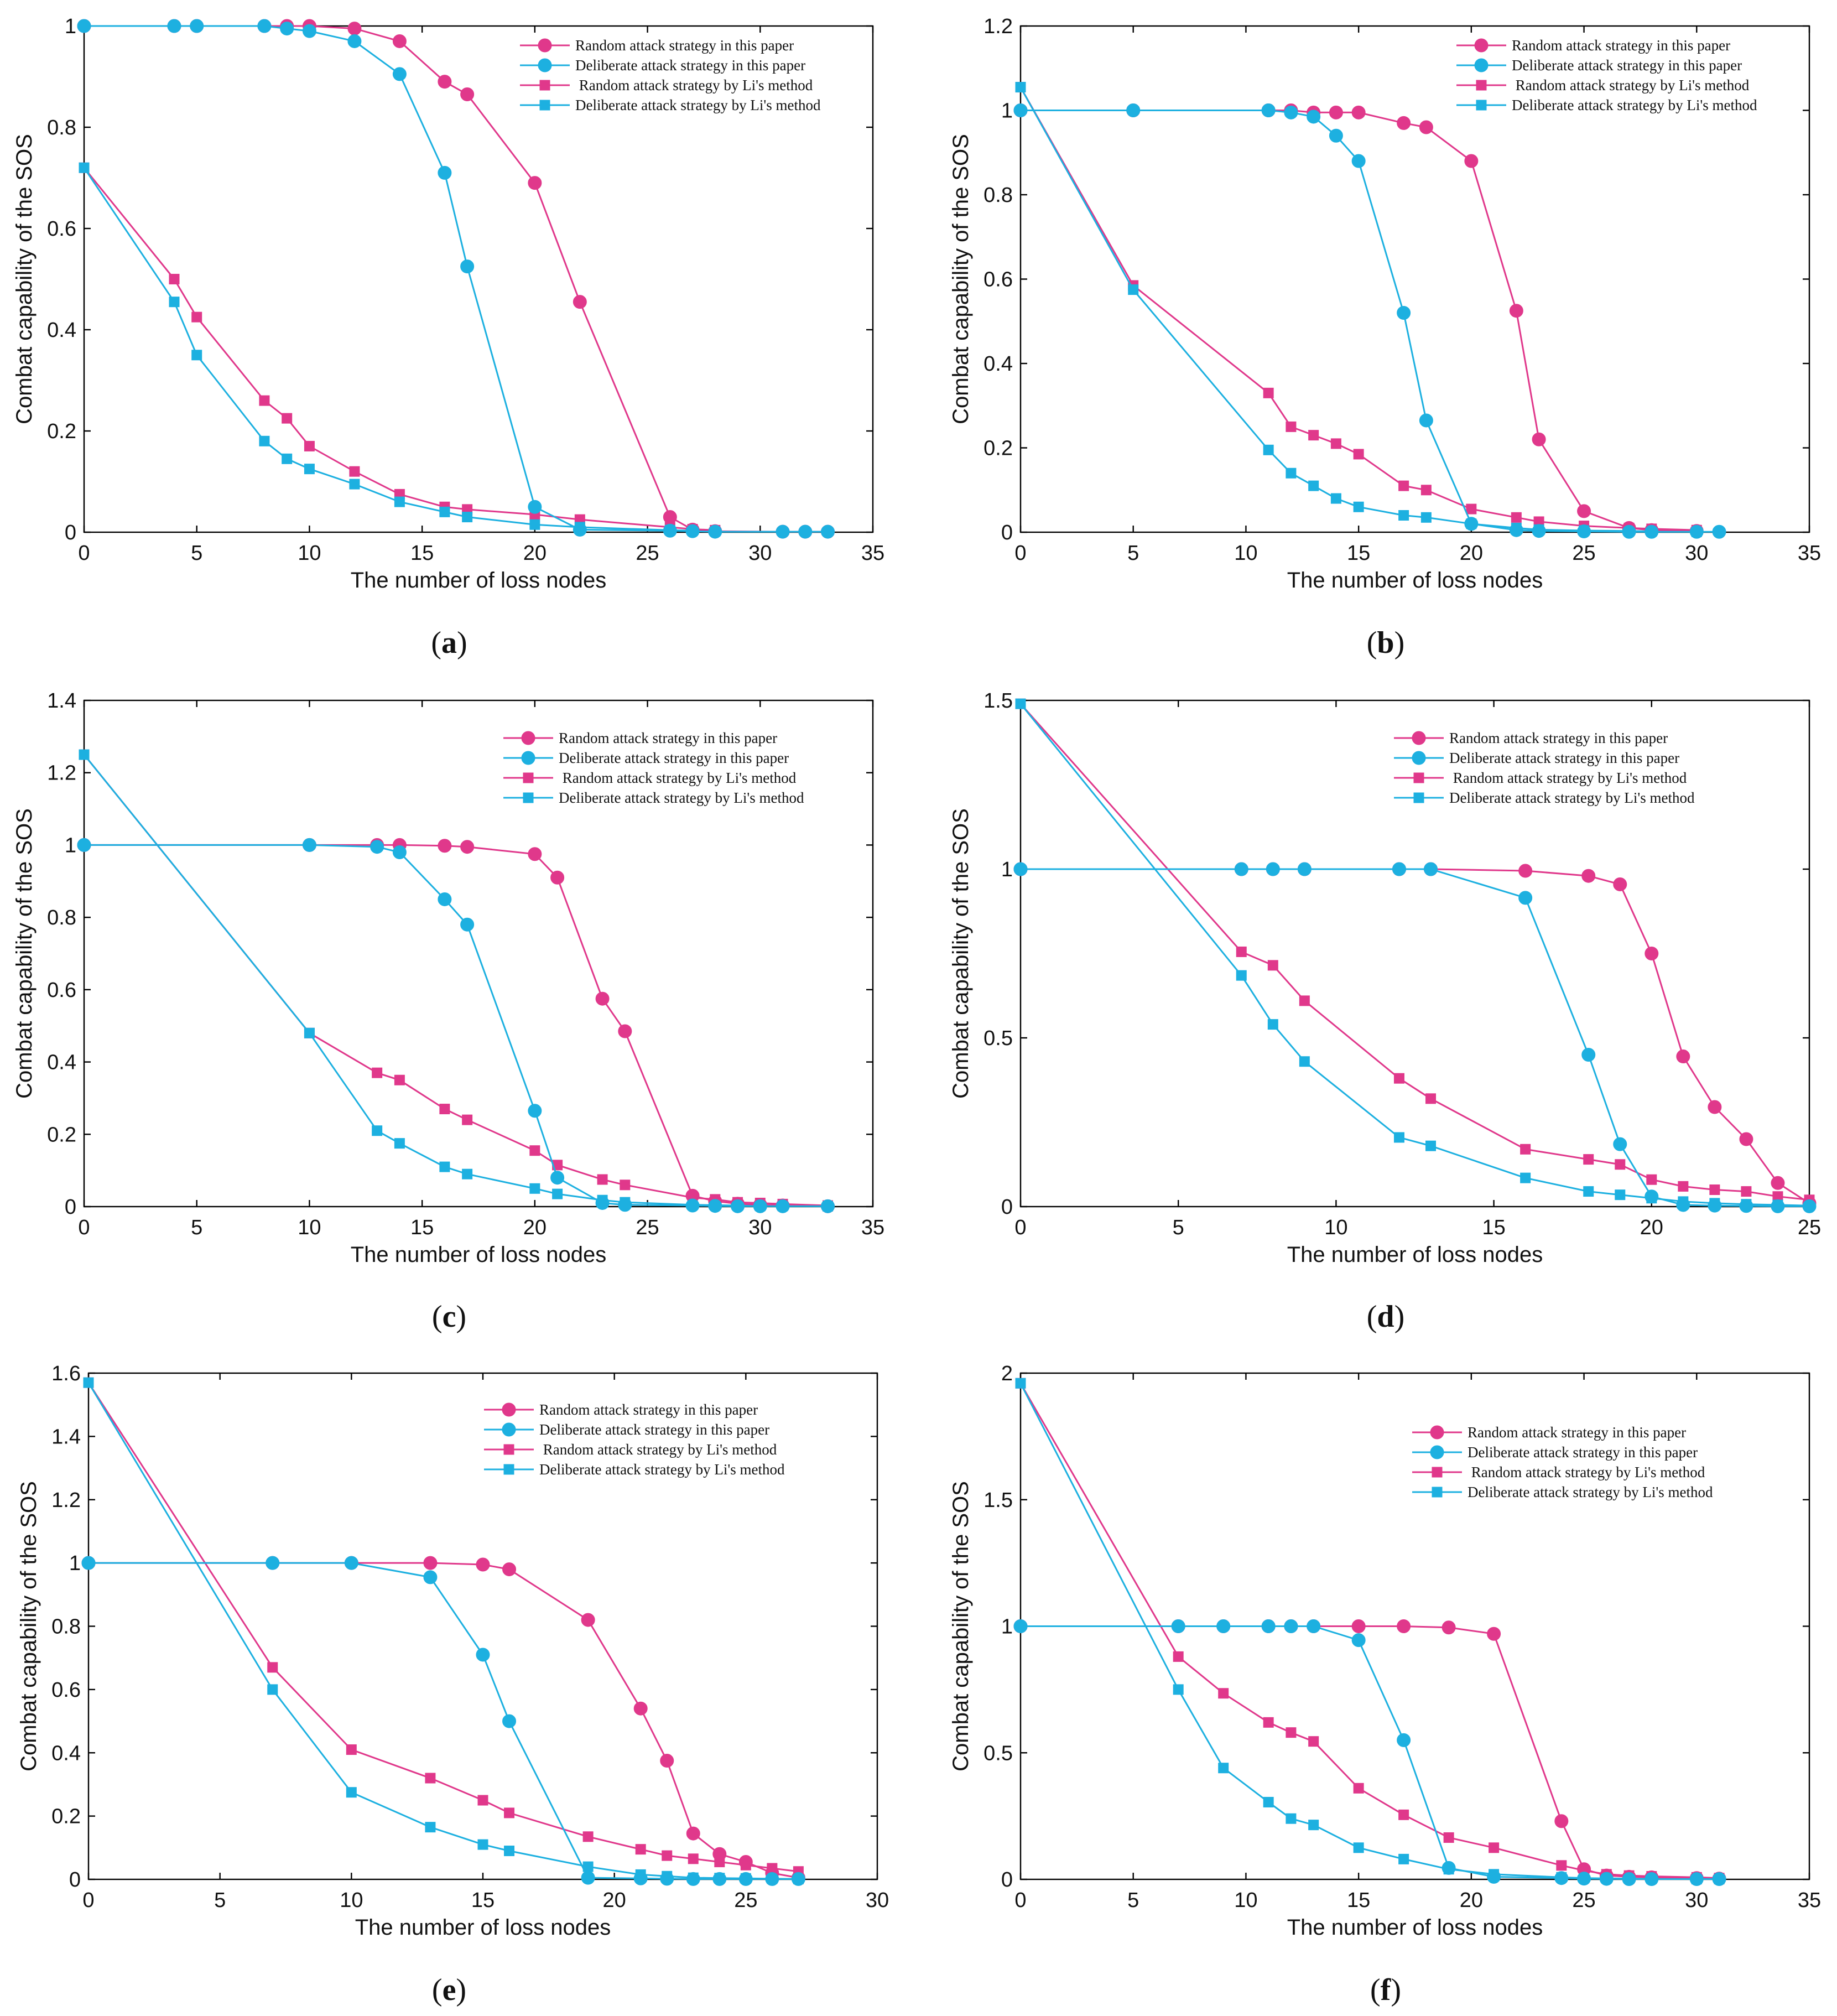  I want to click on y-tick-label: 0.4, so click(61, 1062).